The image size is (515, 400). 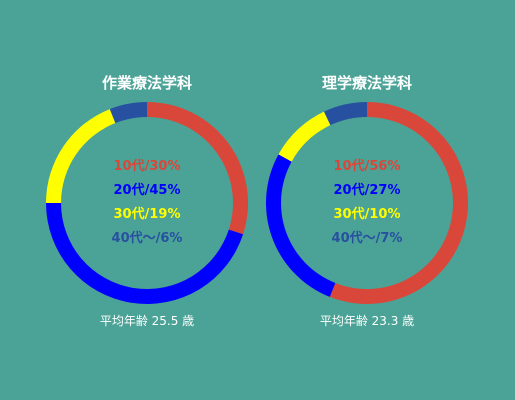 I want to click on legend-label-teens: 10代/30%, so click(x=147, y=166).